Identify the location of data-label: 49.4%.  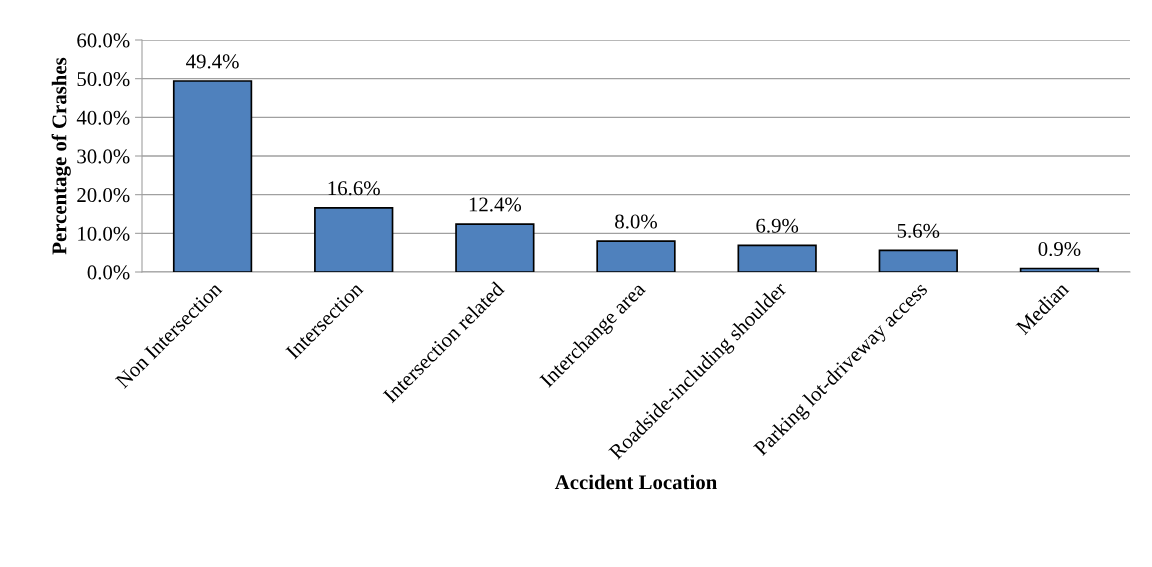
(212, 61).